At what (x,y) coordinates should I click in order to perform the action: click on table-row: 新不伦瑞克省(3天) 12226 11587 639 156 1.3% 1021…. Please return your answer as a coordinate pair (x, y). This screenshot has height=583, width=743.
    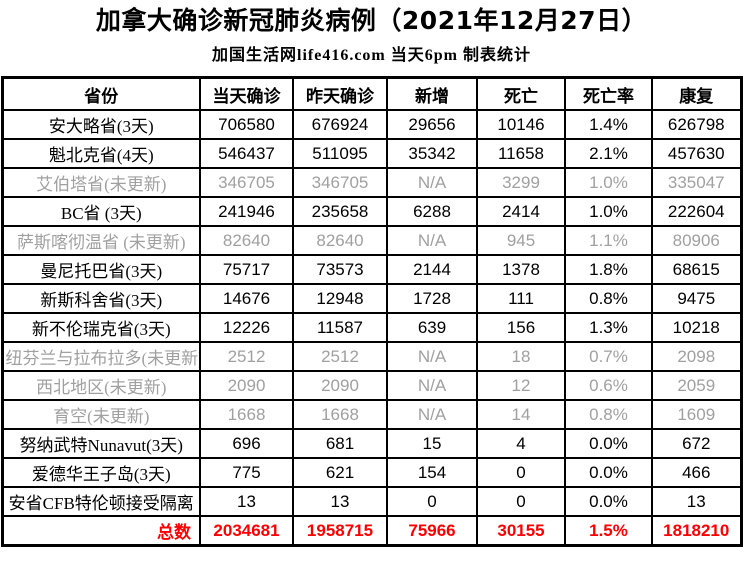
    Looking at the image, I should click on (371, 327).